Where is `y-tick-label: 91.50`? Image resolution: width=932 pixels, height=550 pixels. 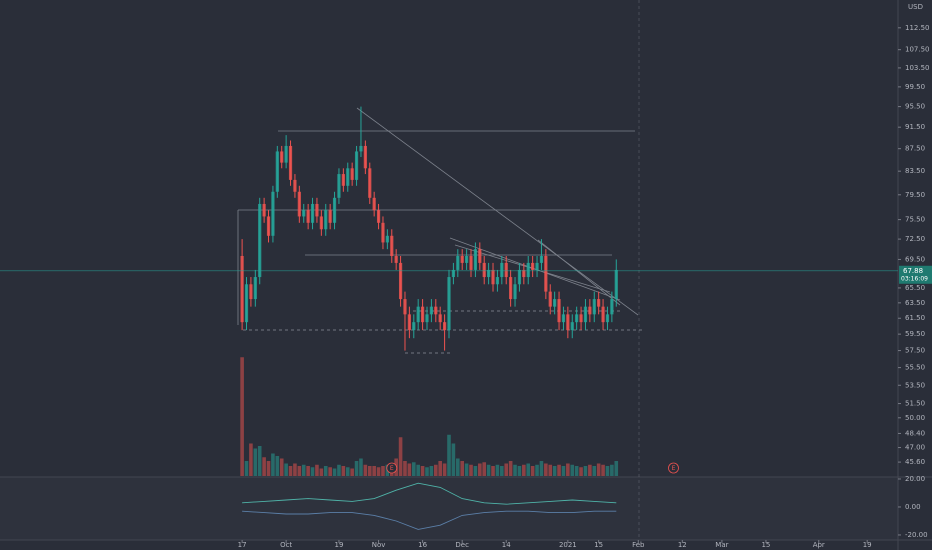 y-tick-label: 91.50 is located at coordinates (915, 127).